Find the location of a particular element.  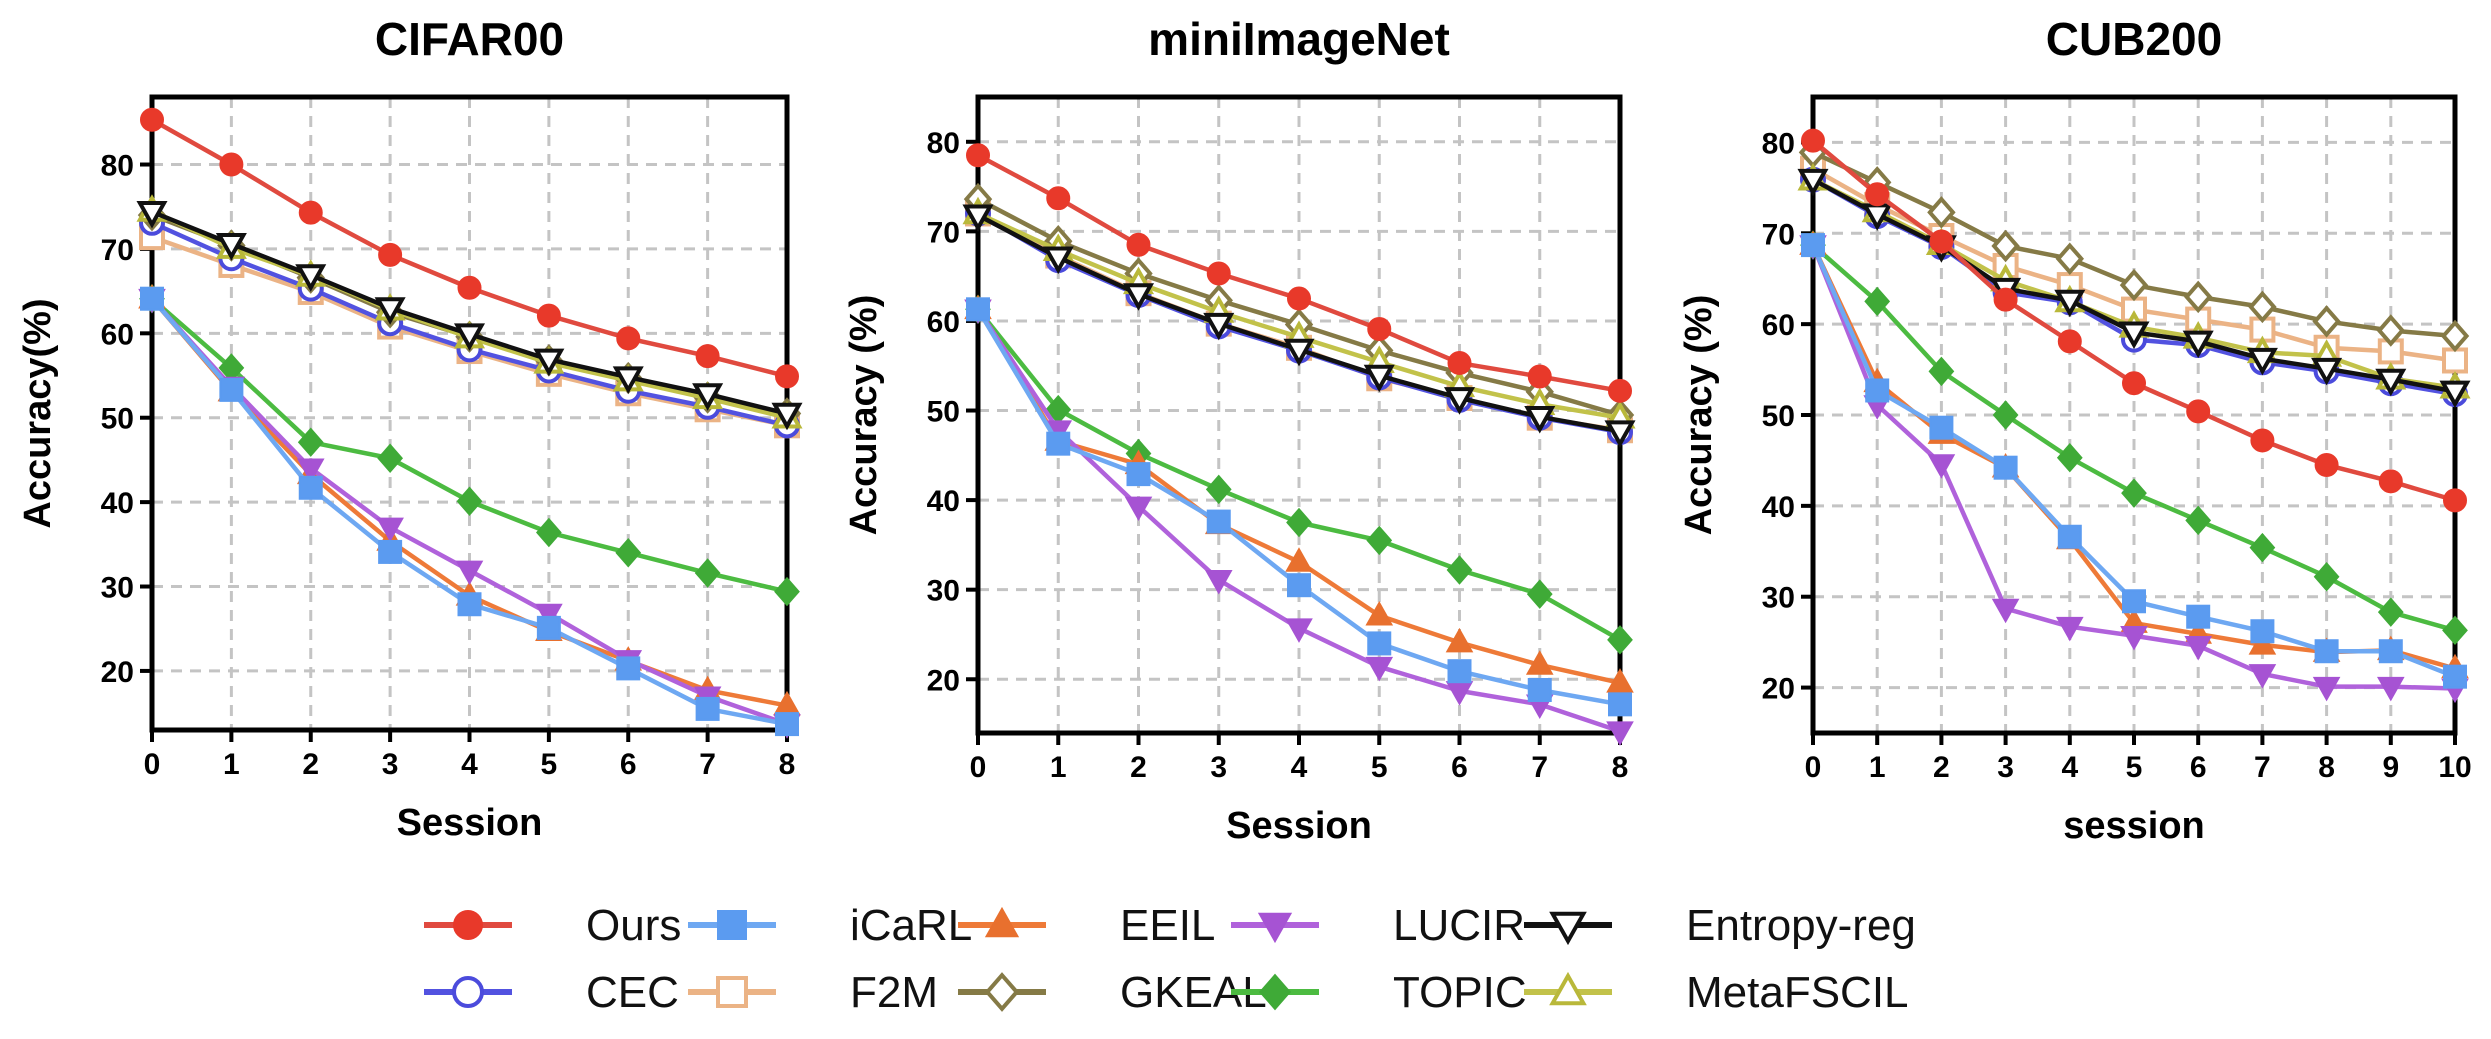

chart-title: miniImageNet is located at coordinates (1299, 39).